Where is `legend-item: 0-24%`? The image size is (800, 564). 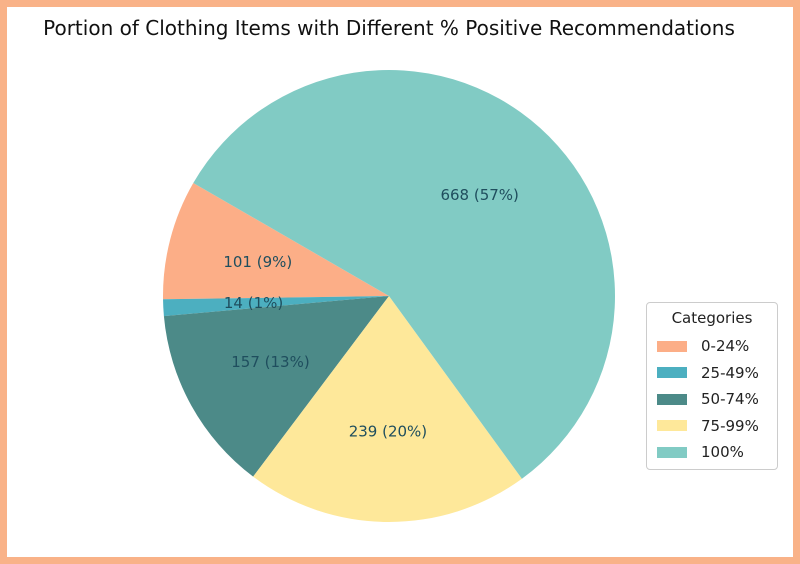 legend-item: 0-24% is located at coordinates (712, 346).